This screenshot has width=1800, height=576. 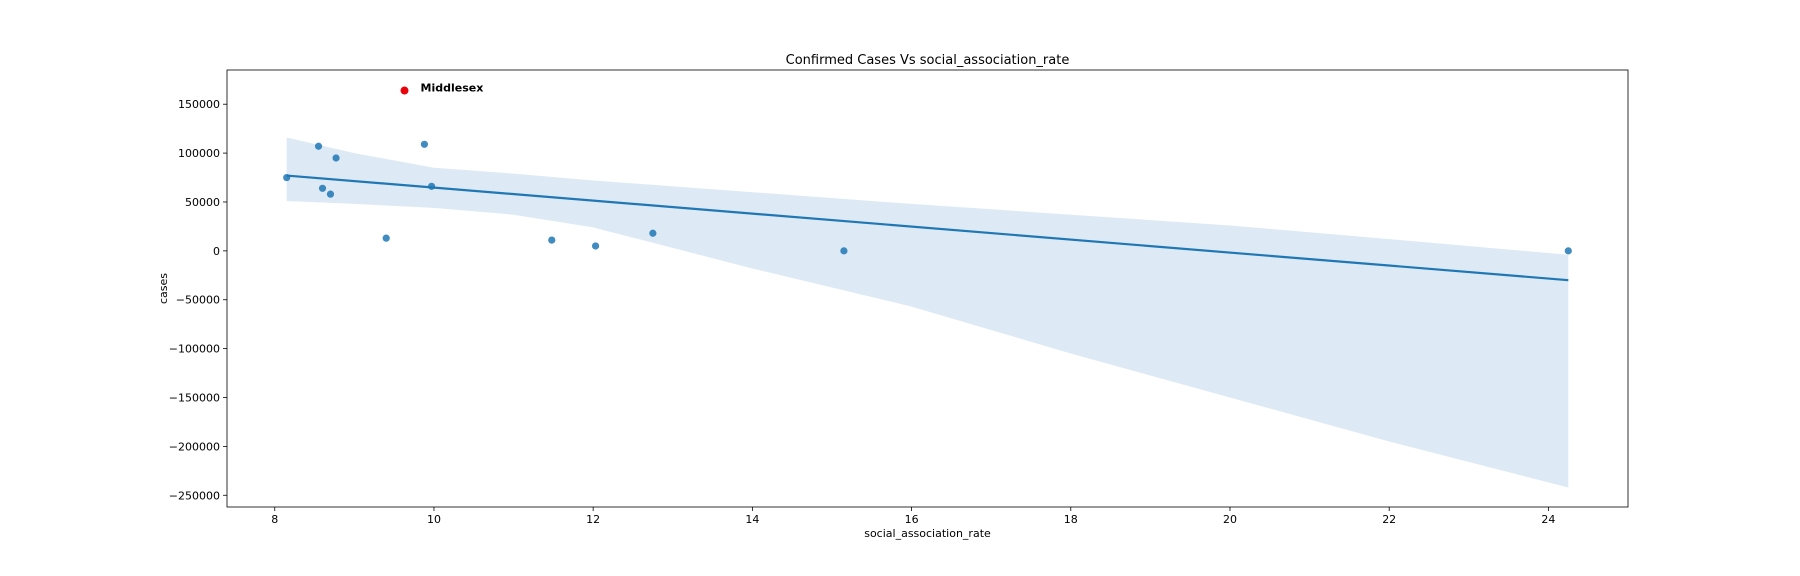 I want to click on y-tick-label: −100000, so click(x=194, y=349).